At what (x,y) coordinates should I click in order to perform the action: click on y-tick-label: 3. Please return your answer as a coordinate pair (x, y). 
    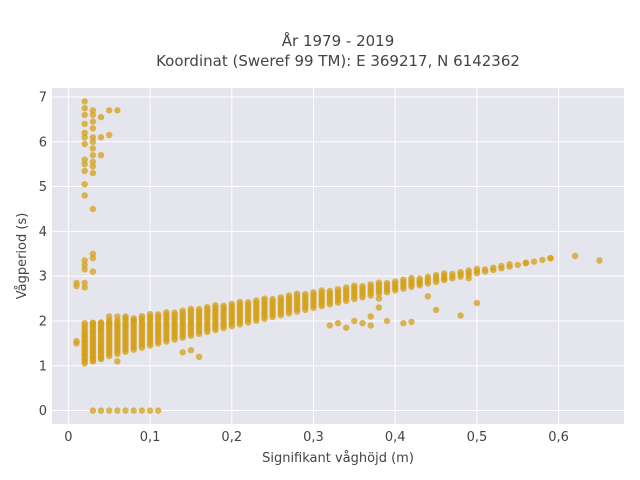
    Looking at the image, I should click on (43, 277).